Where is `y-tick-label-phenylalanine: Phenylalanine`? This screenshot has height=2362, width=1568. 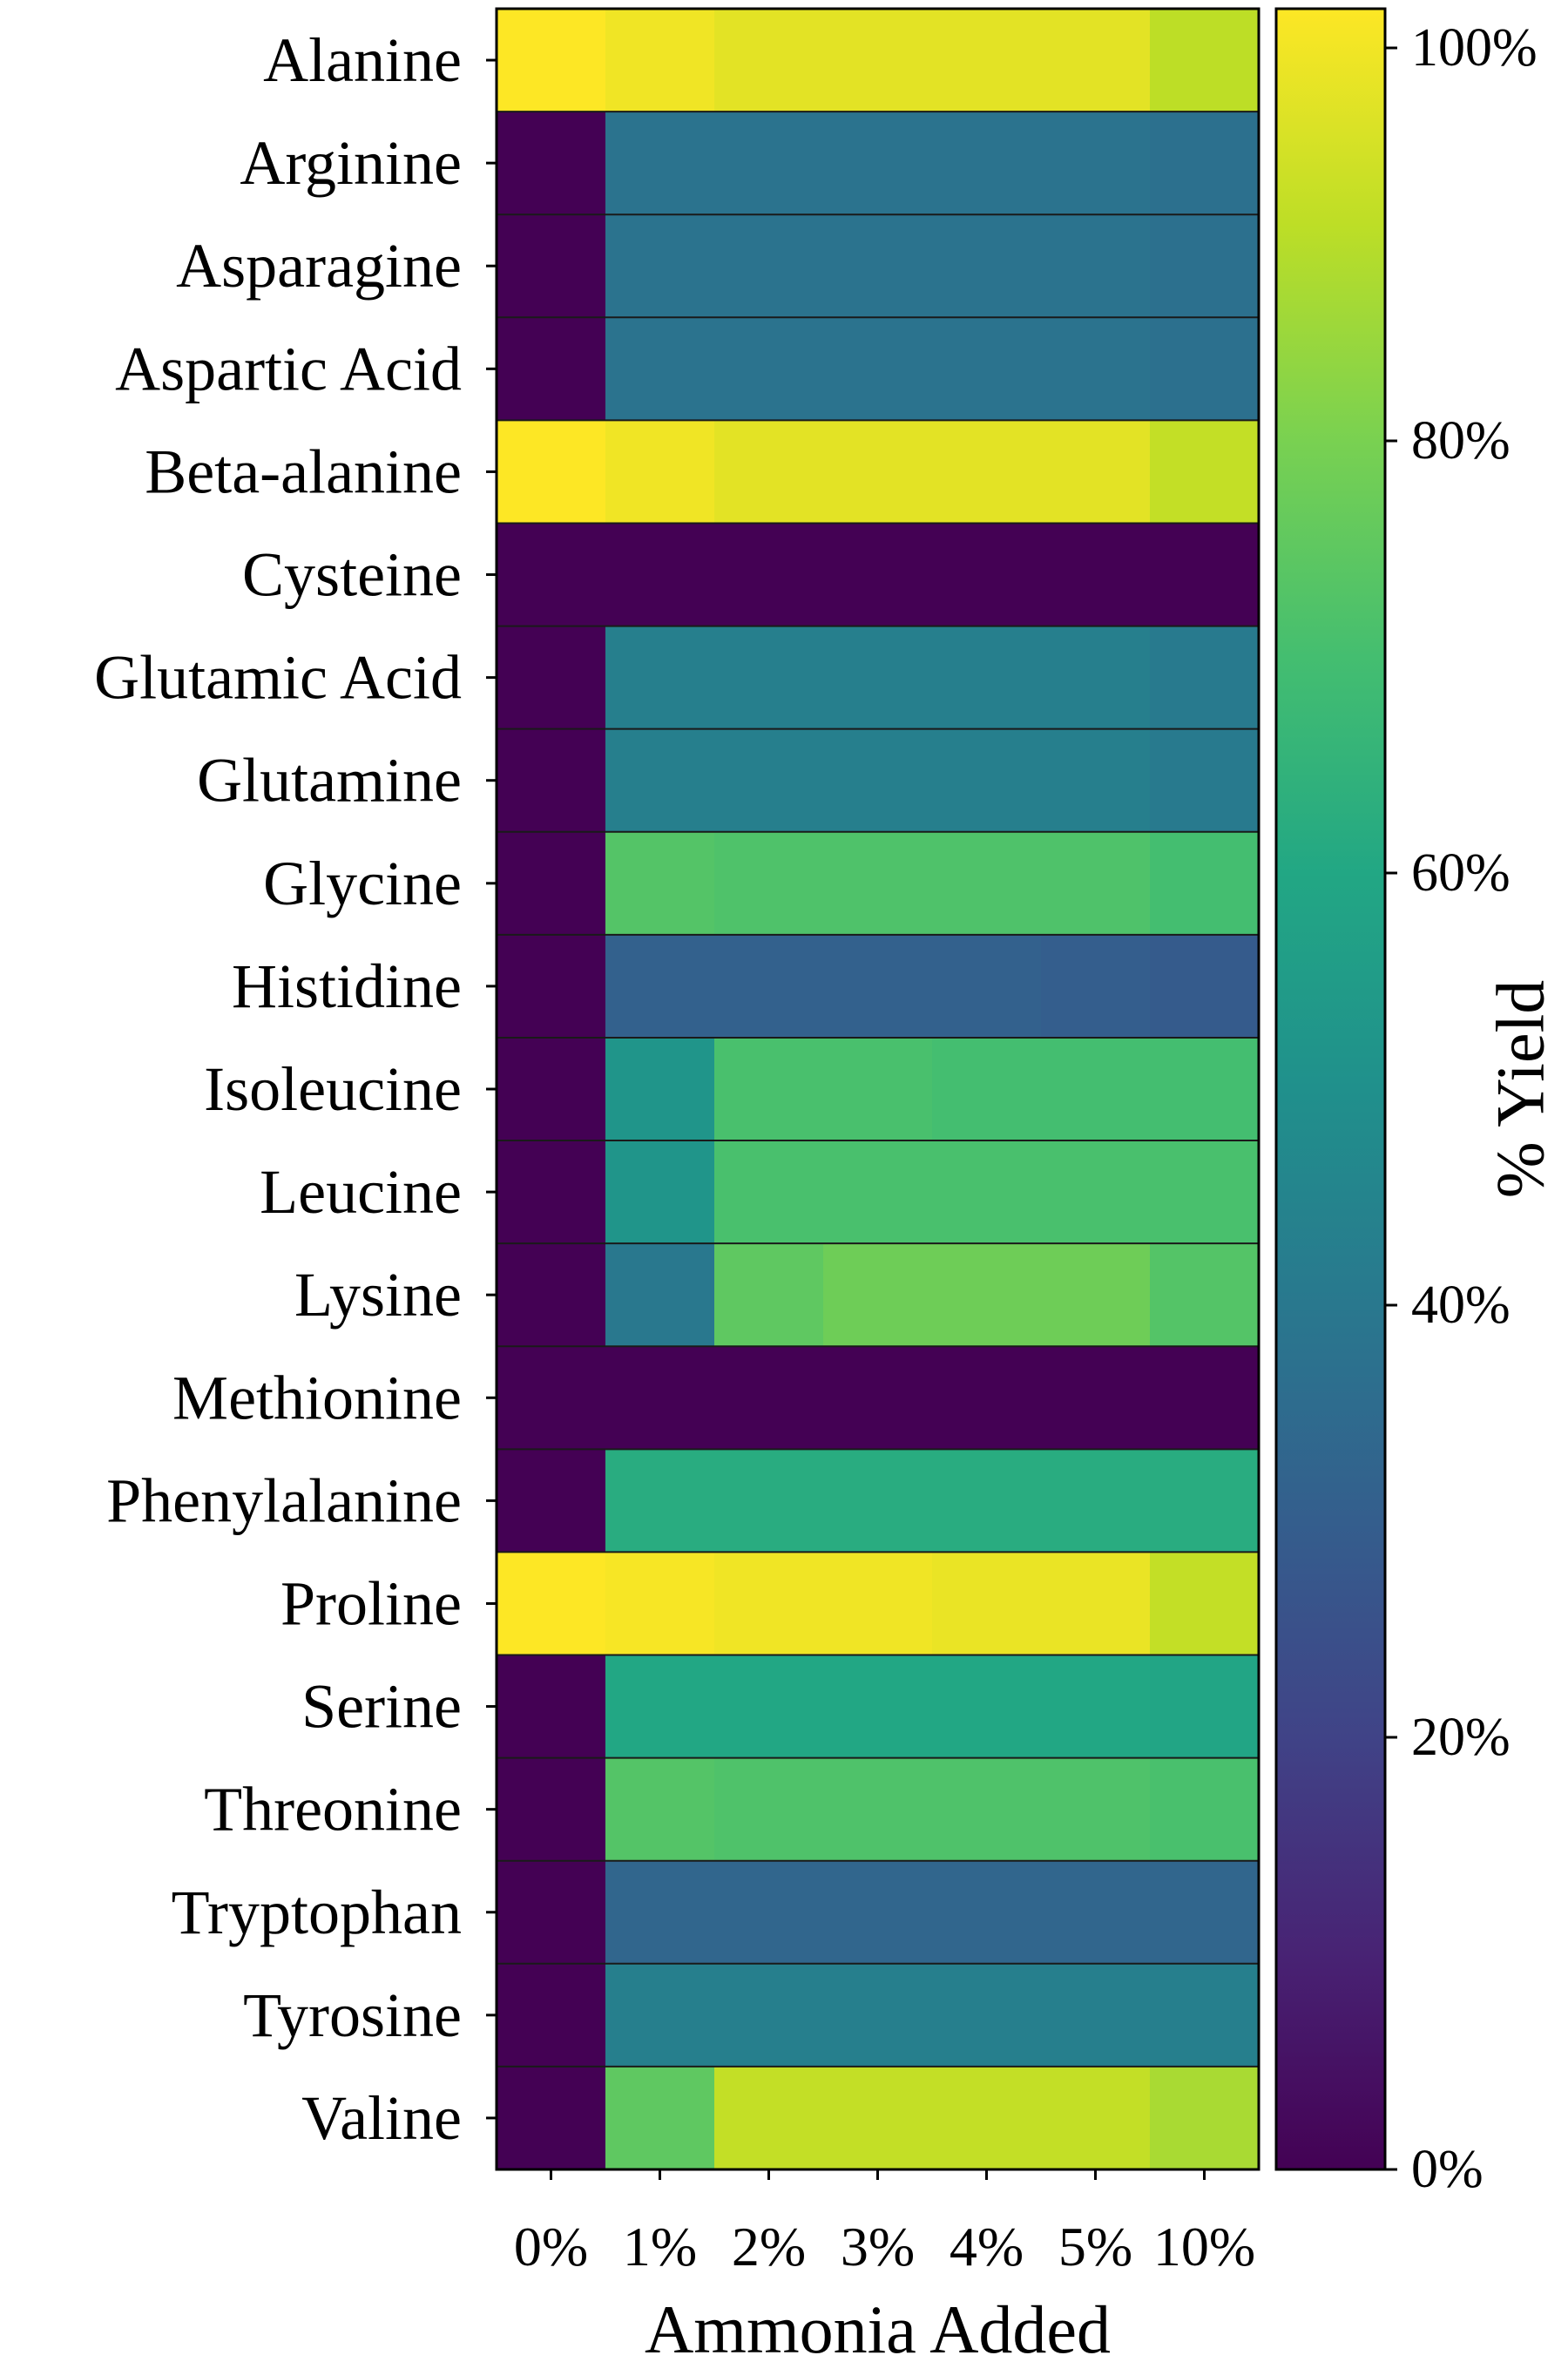 y-tick-label-phenylalanine: Phenylalanine is located at coordinates (284, 1500).